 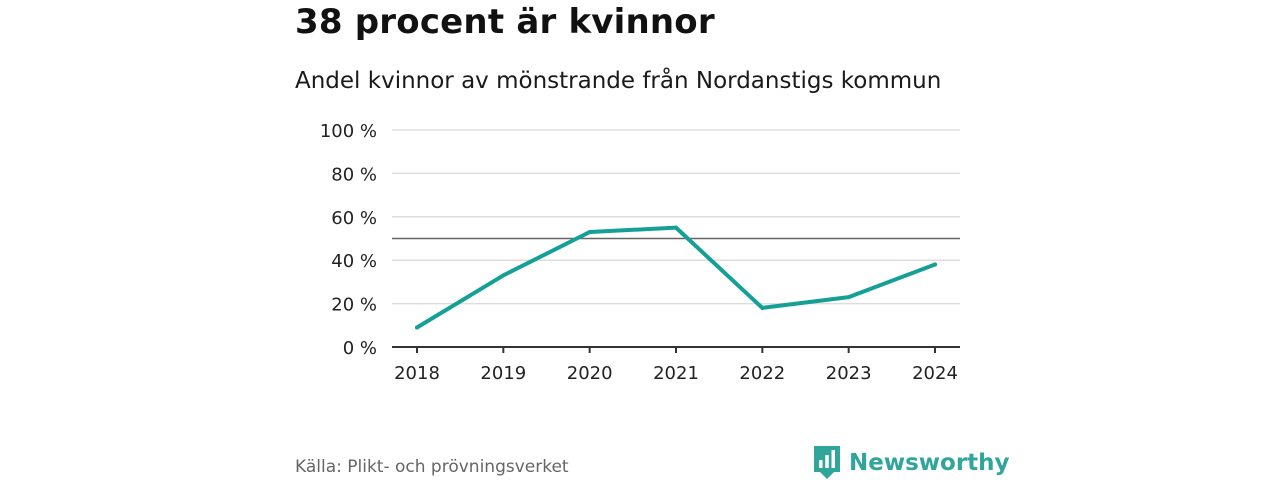 I want to click on x-tick-label: 2022, so click(x=762, y=373).